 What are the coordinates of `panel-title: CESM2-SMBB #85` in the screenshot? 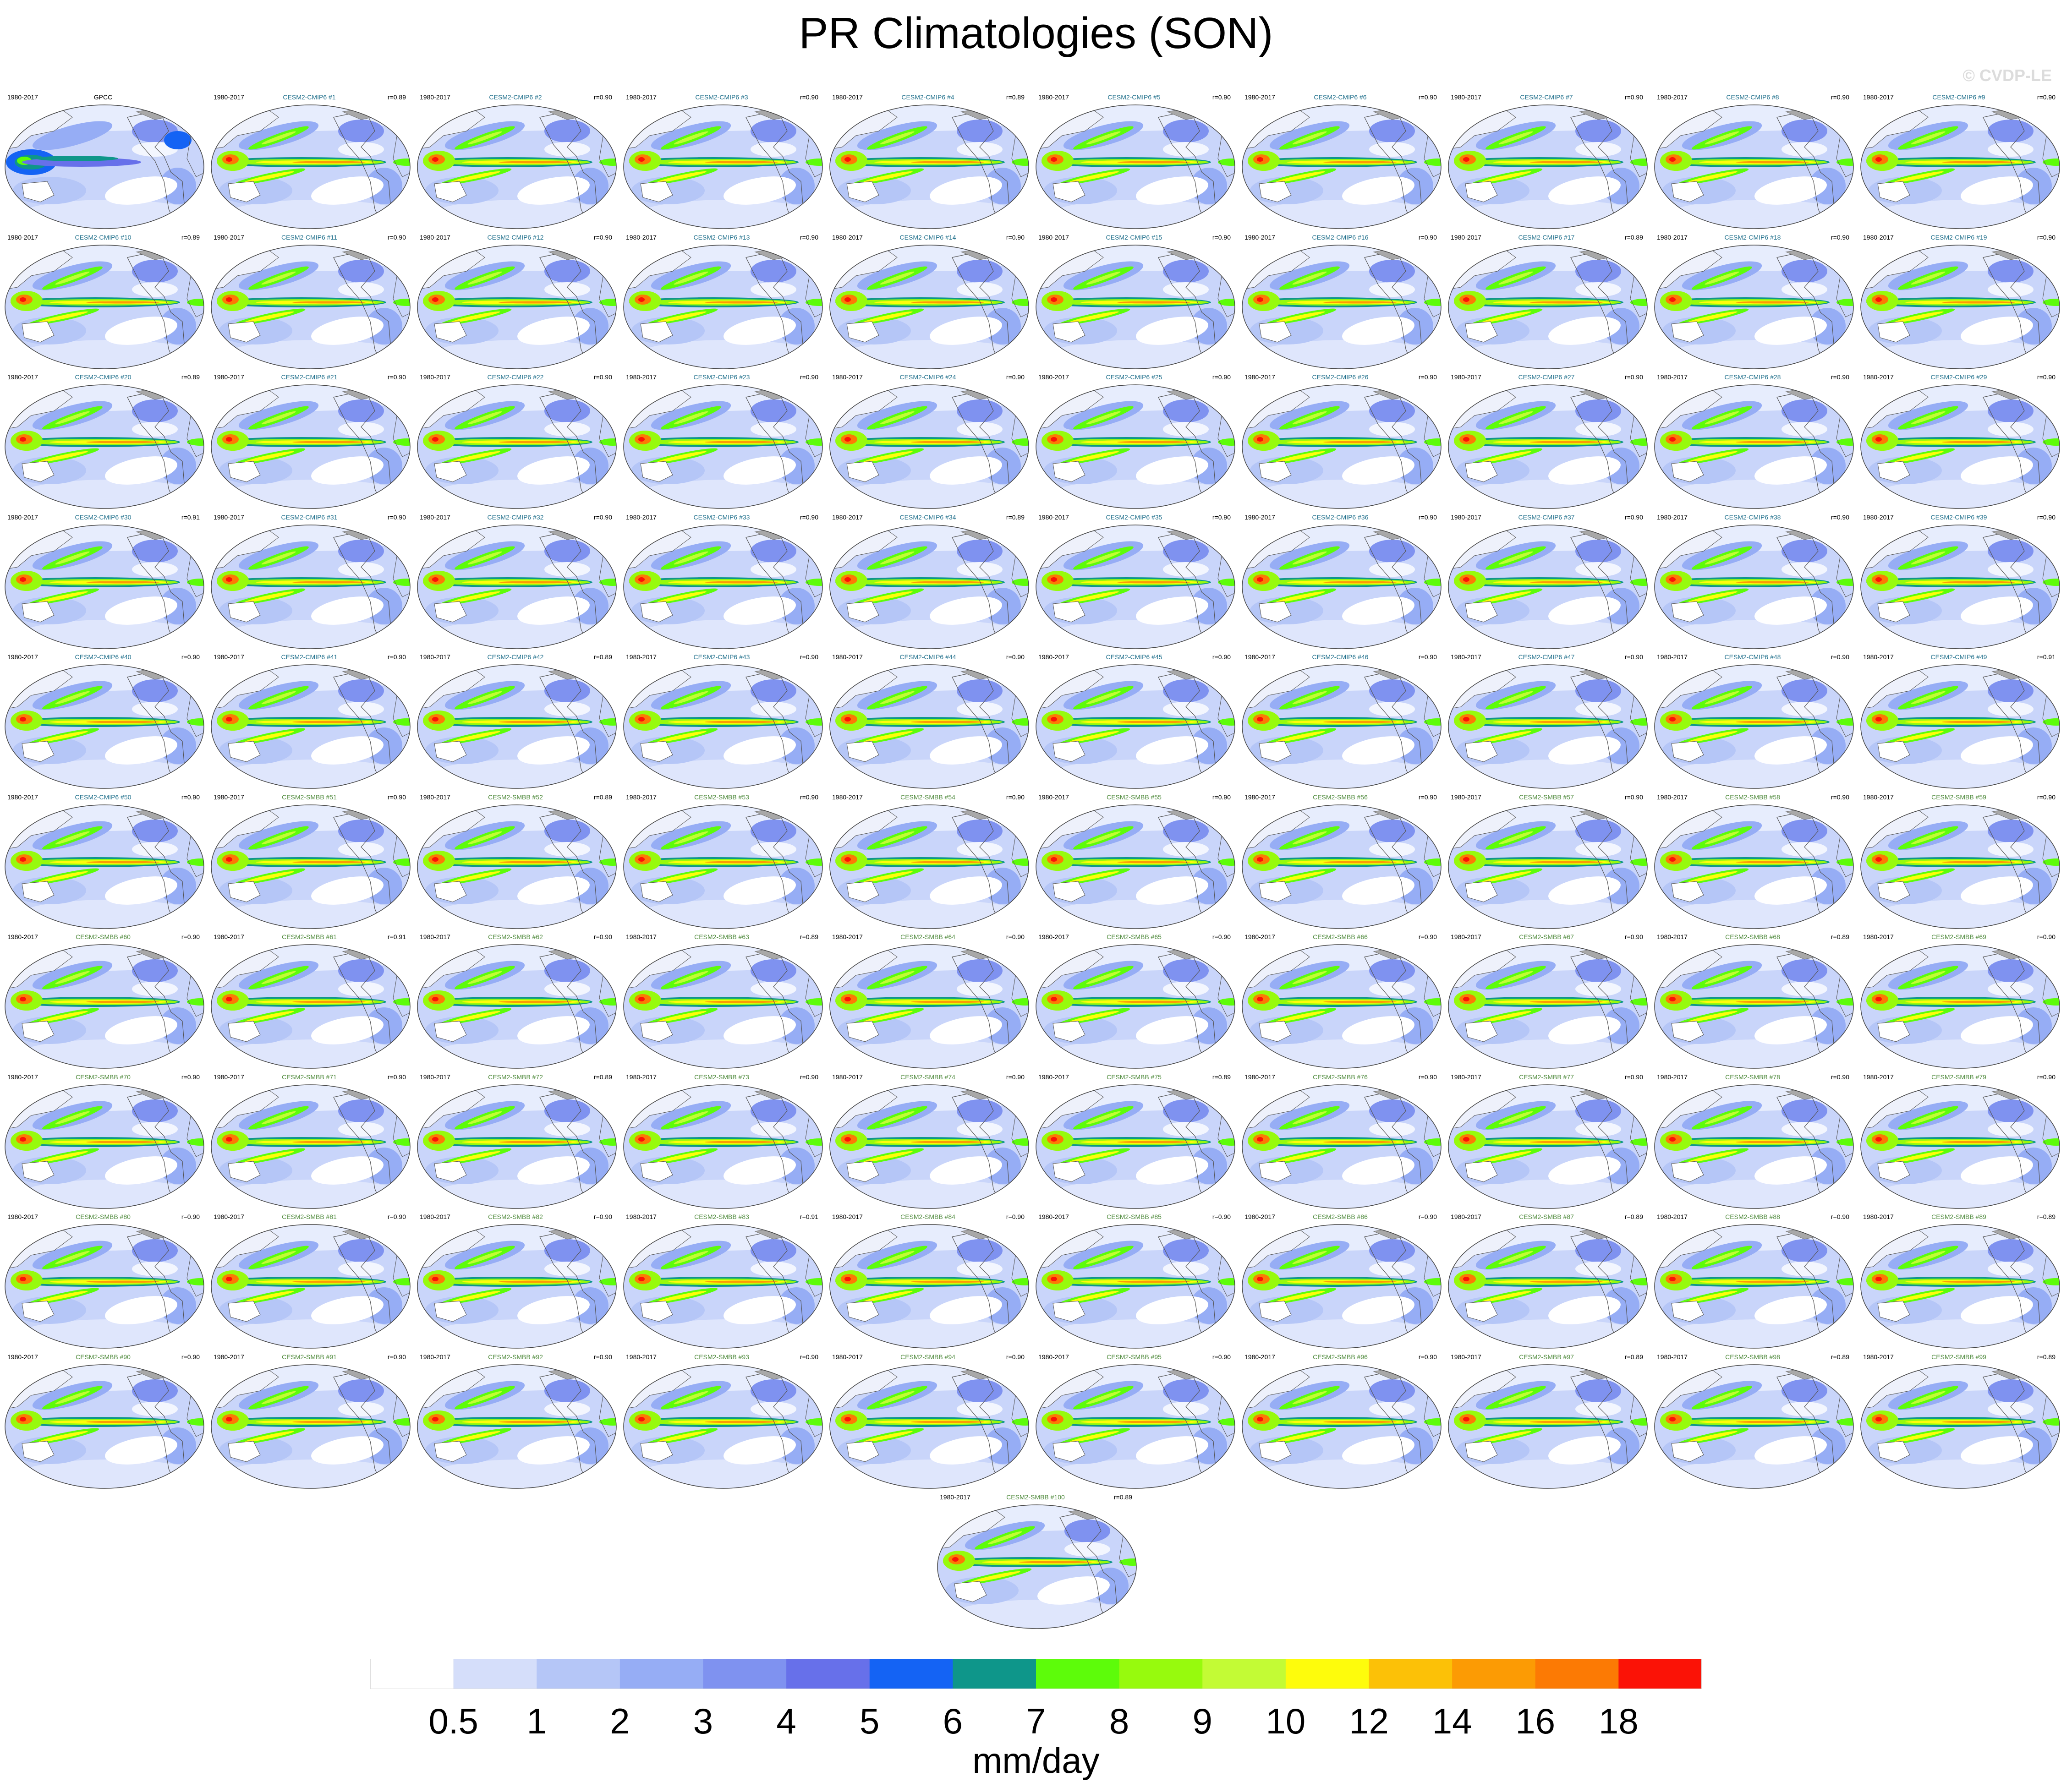 It's located at (1134, 1216).